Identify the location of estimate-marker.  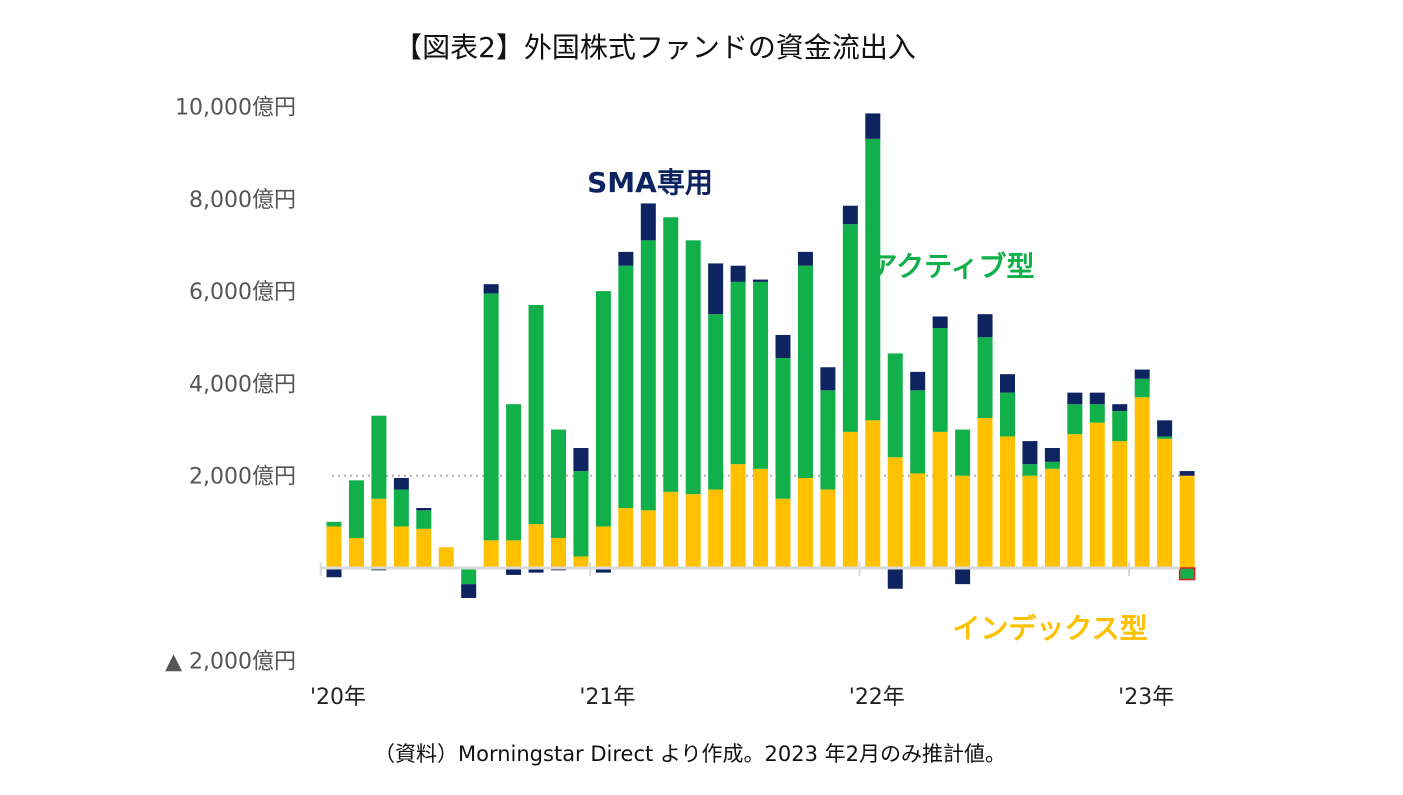
(1187, 574).